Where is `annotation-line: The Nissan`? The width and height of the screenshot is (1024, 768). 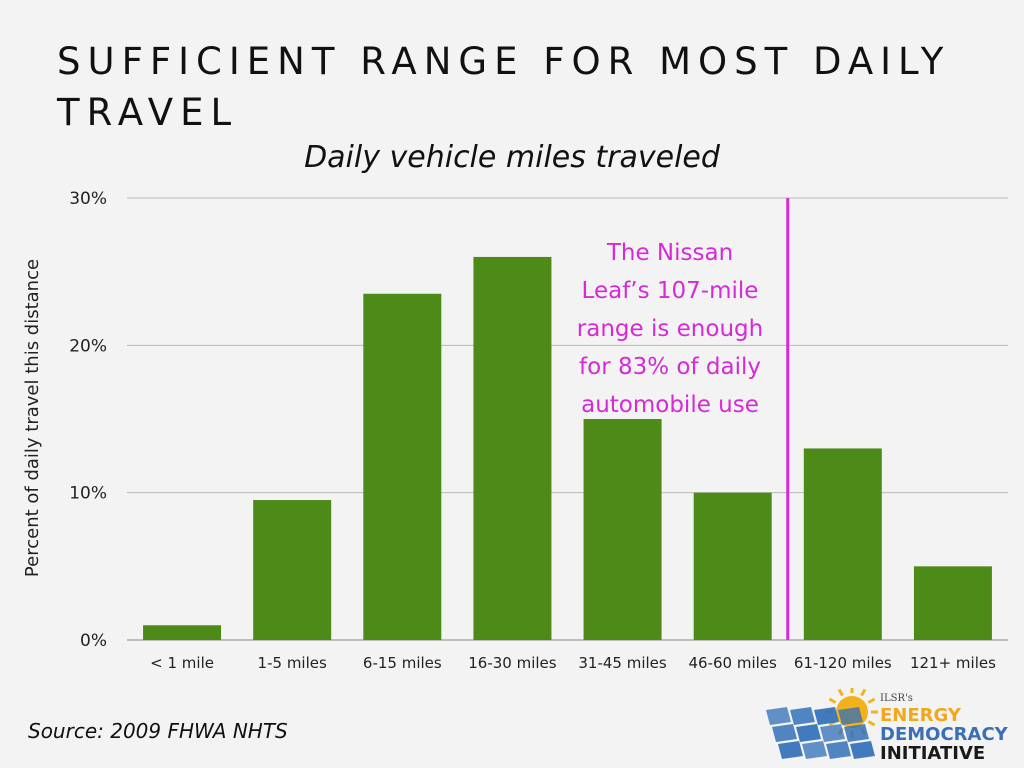 annotation-line: The Nissan is located at coordinates (670, 253).